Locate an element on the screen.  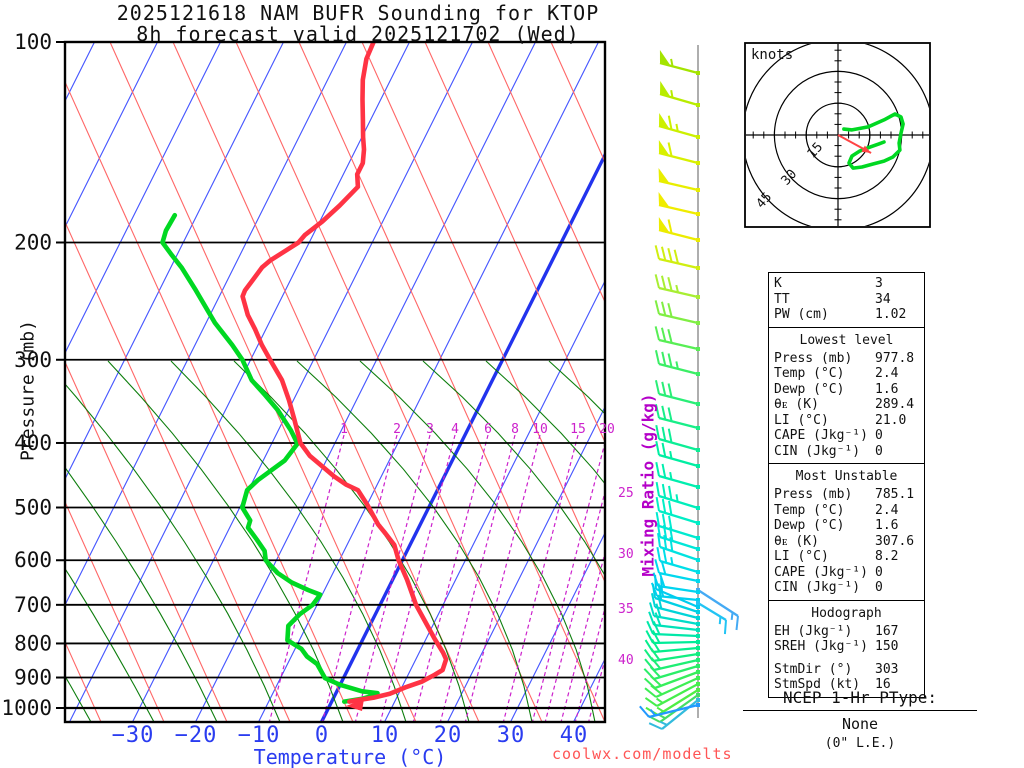
panel-row-value: 21.0 is located at coordinates (891, 420).